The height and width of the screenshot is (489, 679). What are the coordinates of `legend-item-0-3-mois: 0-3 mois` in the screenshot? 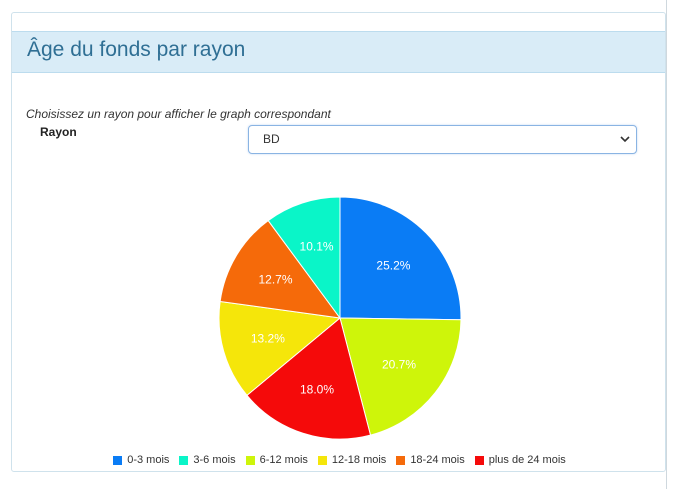 It's located at (141, 460).